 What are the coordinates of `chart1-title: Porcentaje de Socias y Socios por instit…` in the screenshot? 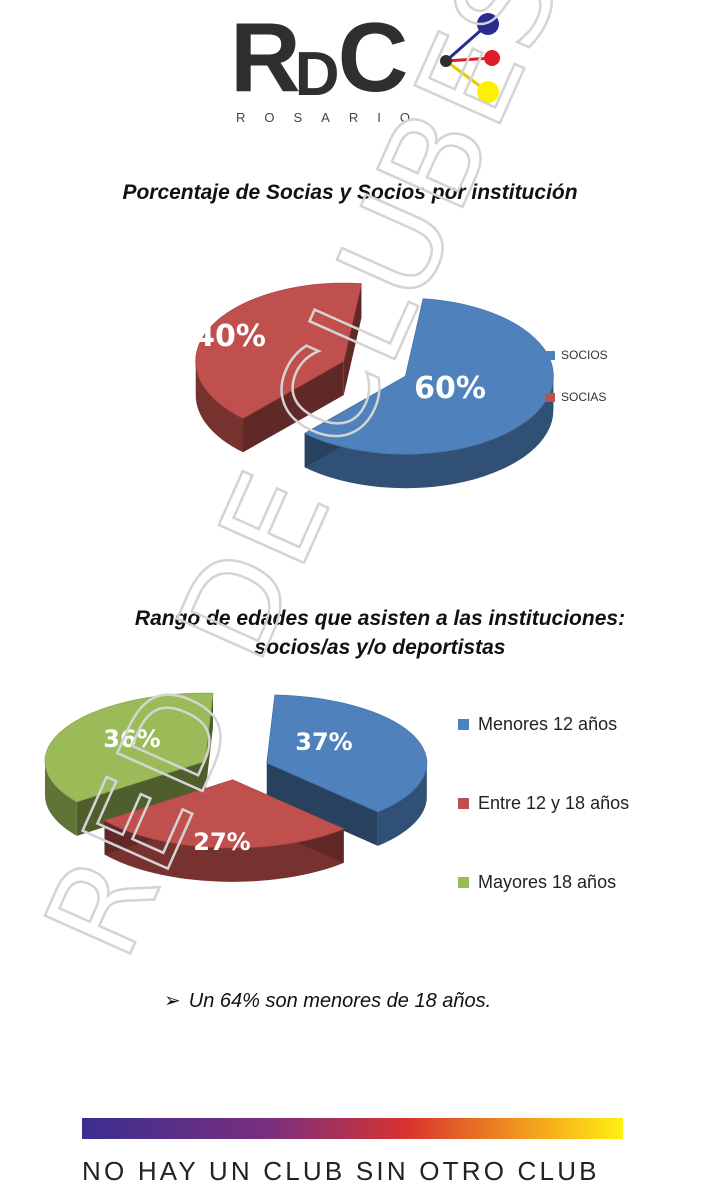 It's located at (350, 192).